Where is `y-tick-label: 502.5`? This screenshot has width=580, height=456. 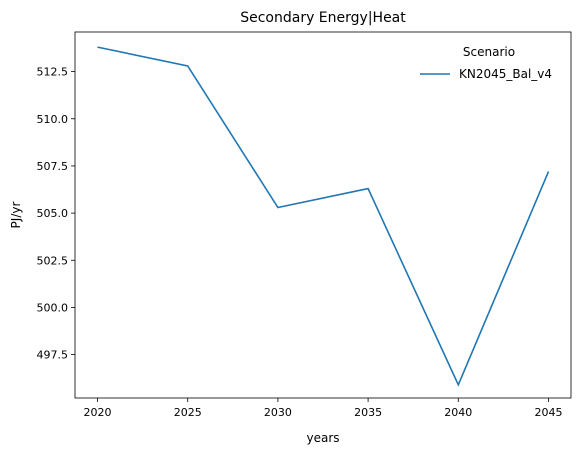
y-tick-label: 502.5 is located at coordinates (53, 260).